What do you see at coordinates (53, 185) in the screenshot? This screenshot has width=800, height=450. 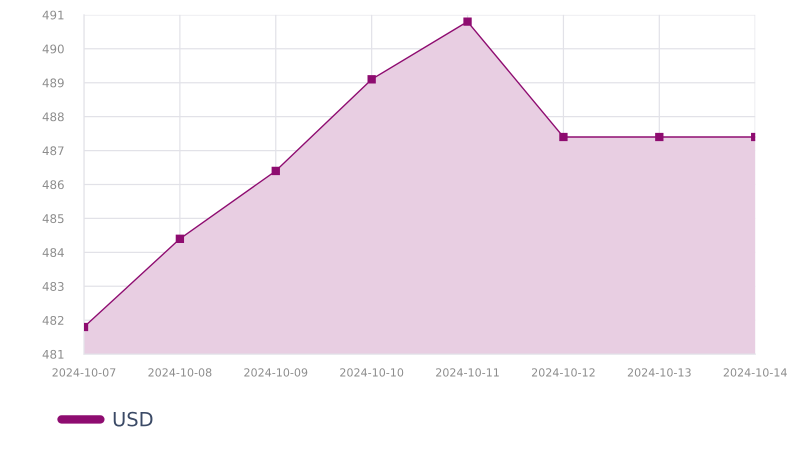 I see `y-tick-label: 486` at bounding box center [53, 185].